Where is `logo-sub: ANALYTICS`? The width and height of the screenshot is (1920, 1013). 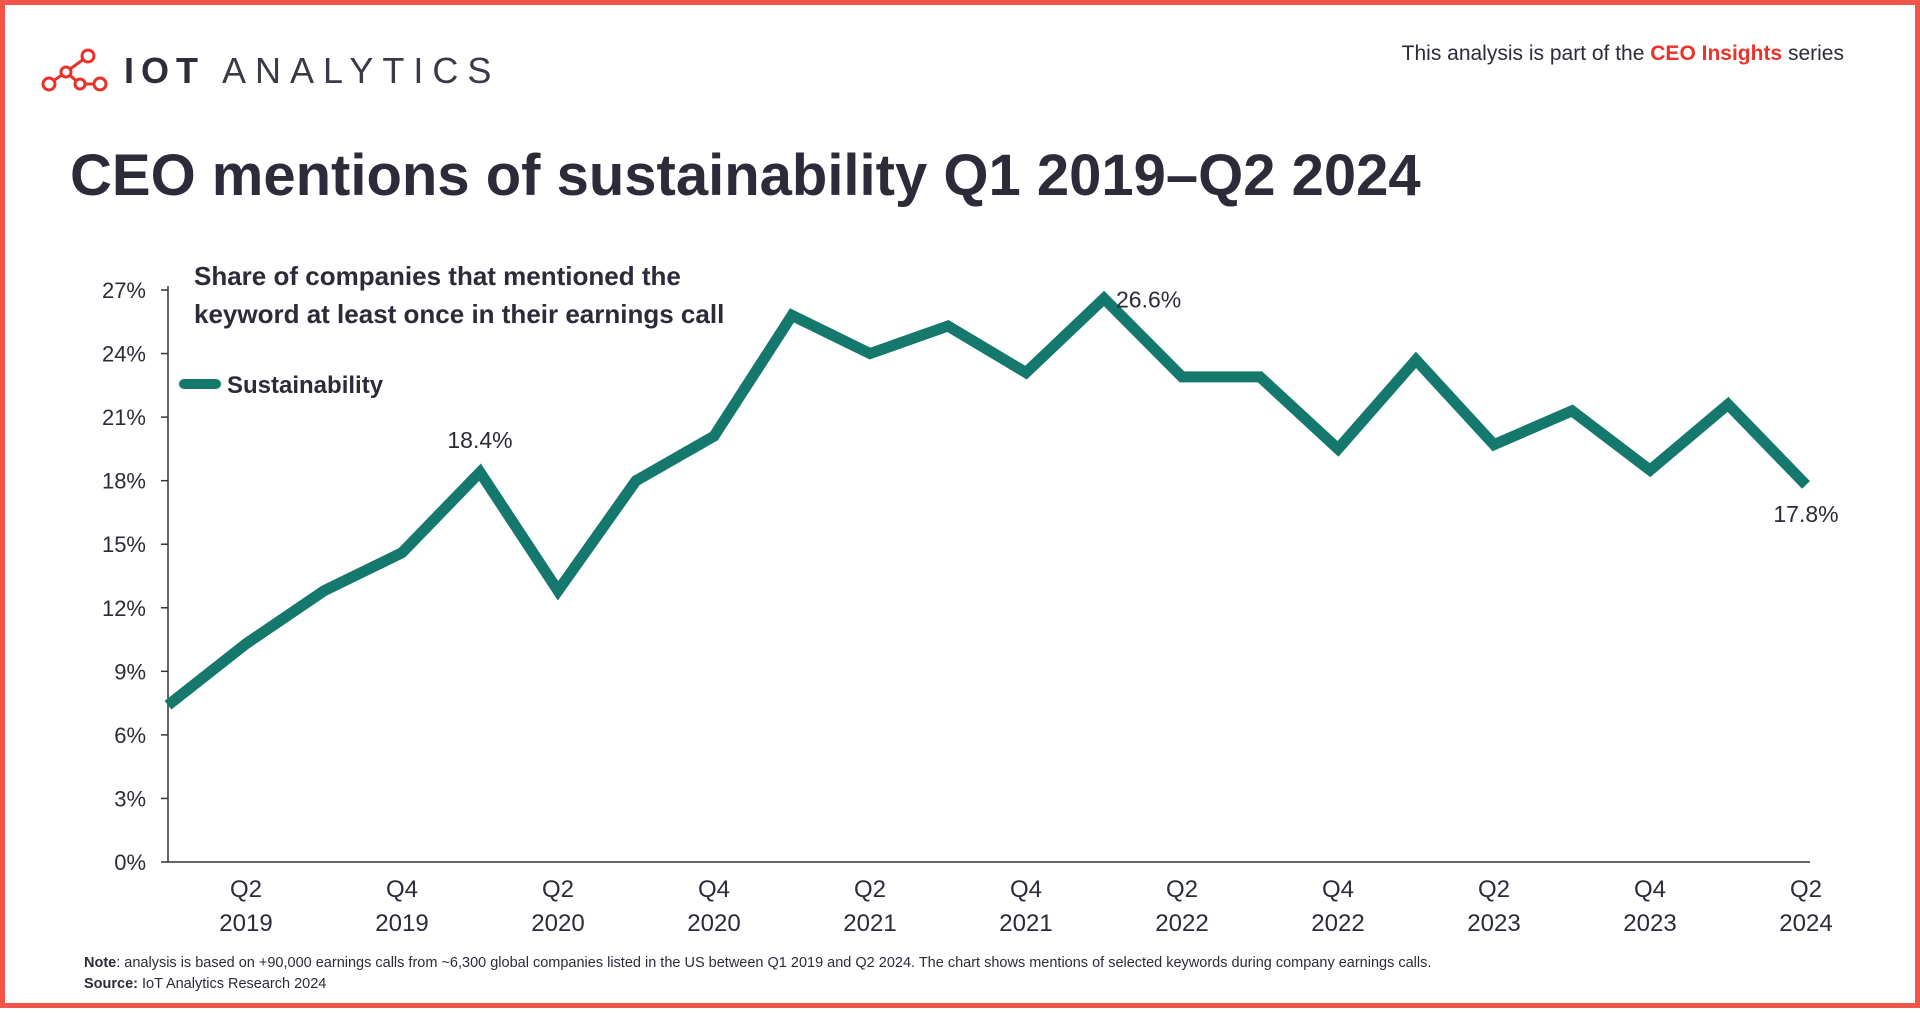
logo-sub: ANALYTICS is located at coordinates (361, 70).